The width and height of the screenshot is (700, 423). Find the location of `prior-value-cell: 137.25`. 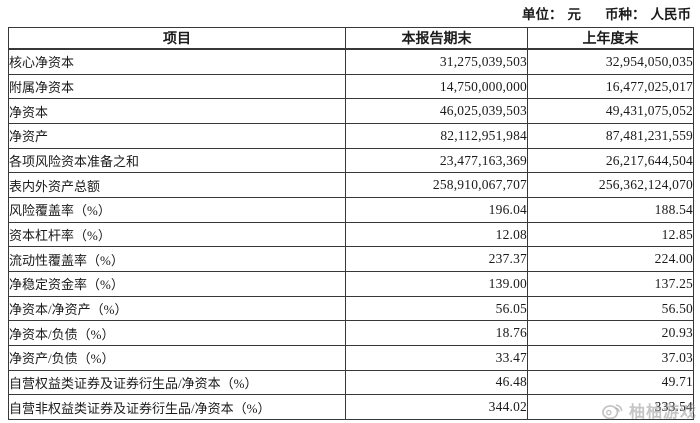

prior-value-cell: 137.25 is located at coordinates (610, 284).